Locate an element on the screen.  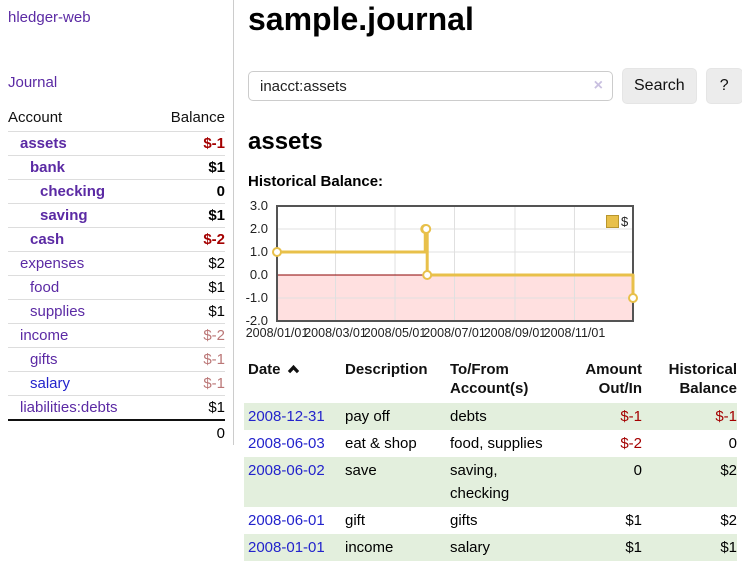
legend-label: $ is located at coordinates (625, 221).